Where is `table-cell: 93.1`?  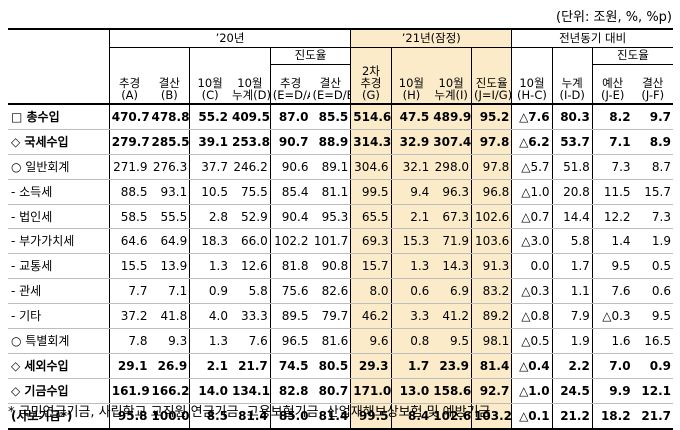 table-cell: 93.1 is located at coordinates (169, 192).